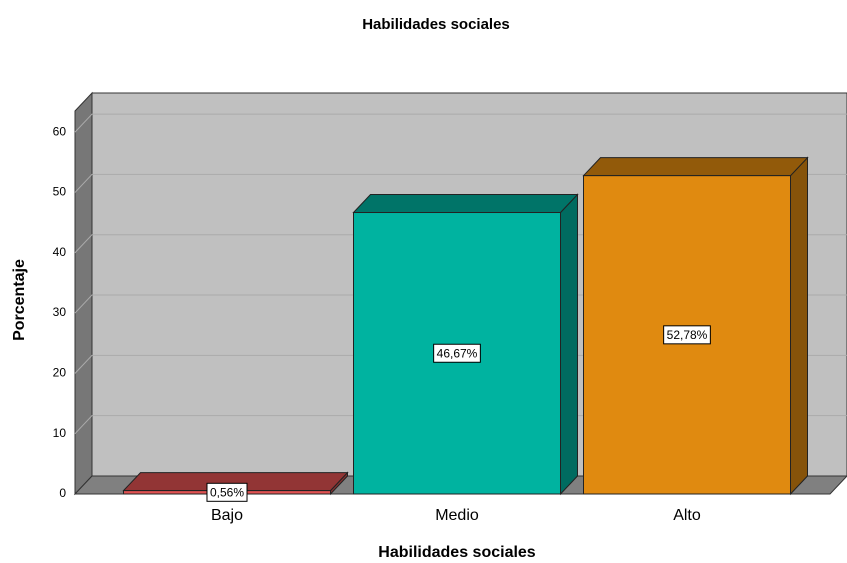 The image size is (847, 563). I want to click on grid-line, so click(460, 123).